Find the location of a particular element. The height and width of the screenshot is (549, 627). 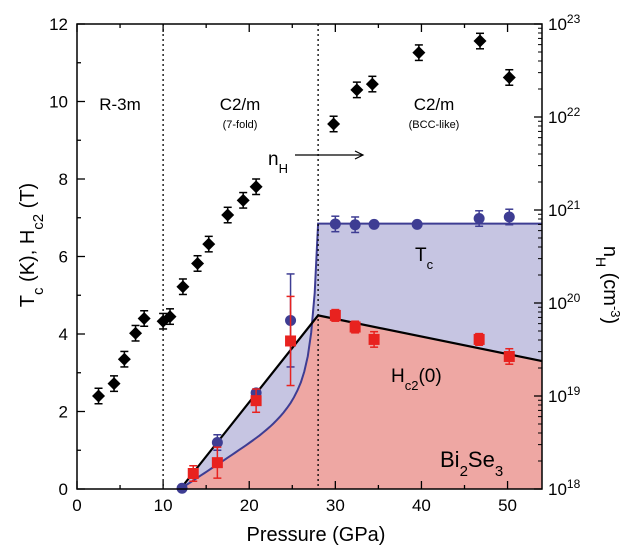

x-tick-label: 40 is located at coordinates (421, 505).